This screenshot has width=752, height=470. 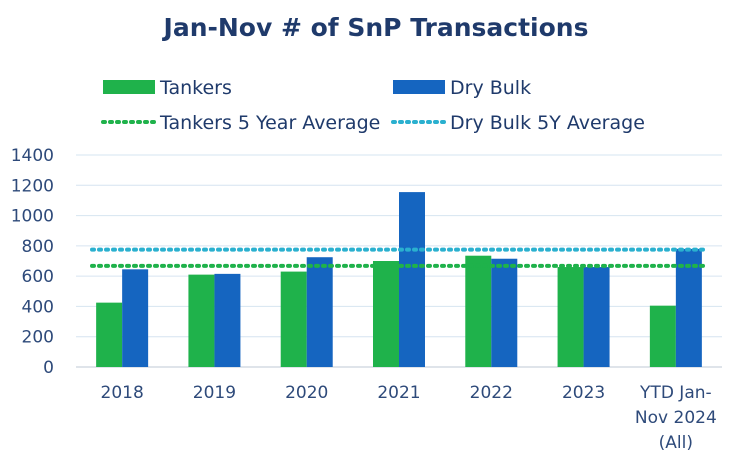 What do you see at coordinates (214, 393) in the screenshot?
I see `x-category-label: 2019` at bounding box center [214, 393].